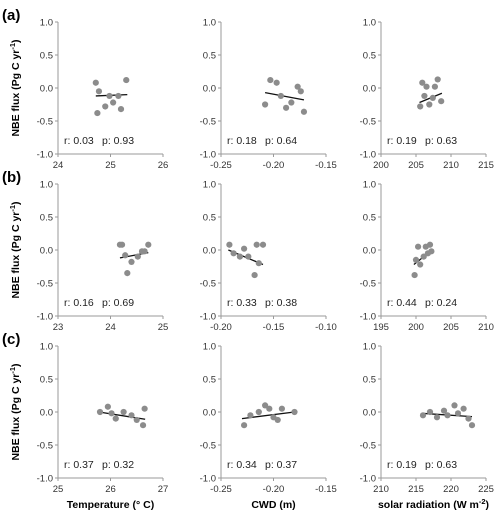  I want to click on y-axis-title: NBE flux (Pg C yr-1), so click(15, 411).